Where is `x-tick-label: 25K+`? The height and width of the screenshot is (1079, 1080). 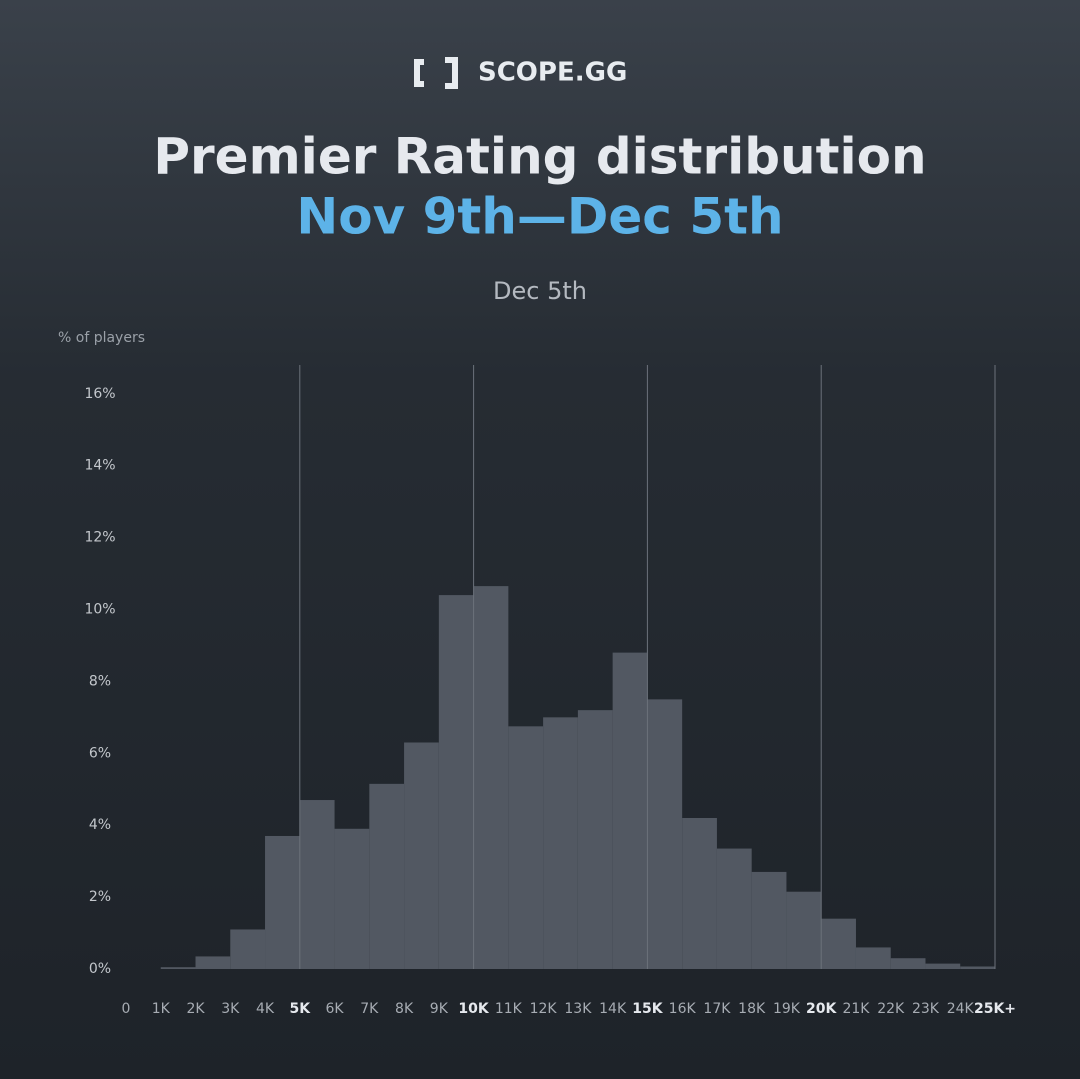
x-tick-label: 25K+ is located at coordinates (995, 1009).